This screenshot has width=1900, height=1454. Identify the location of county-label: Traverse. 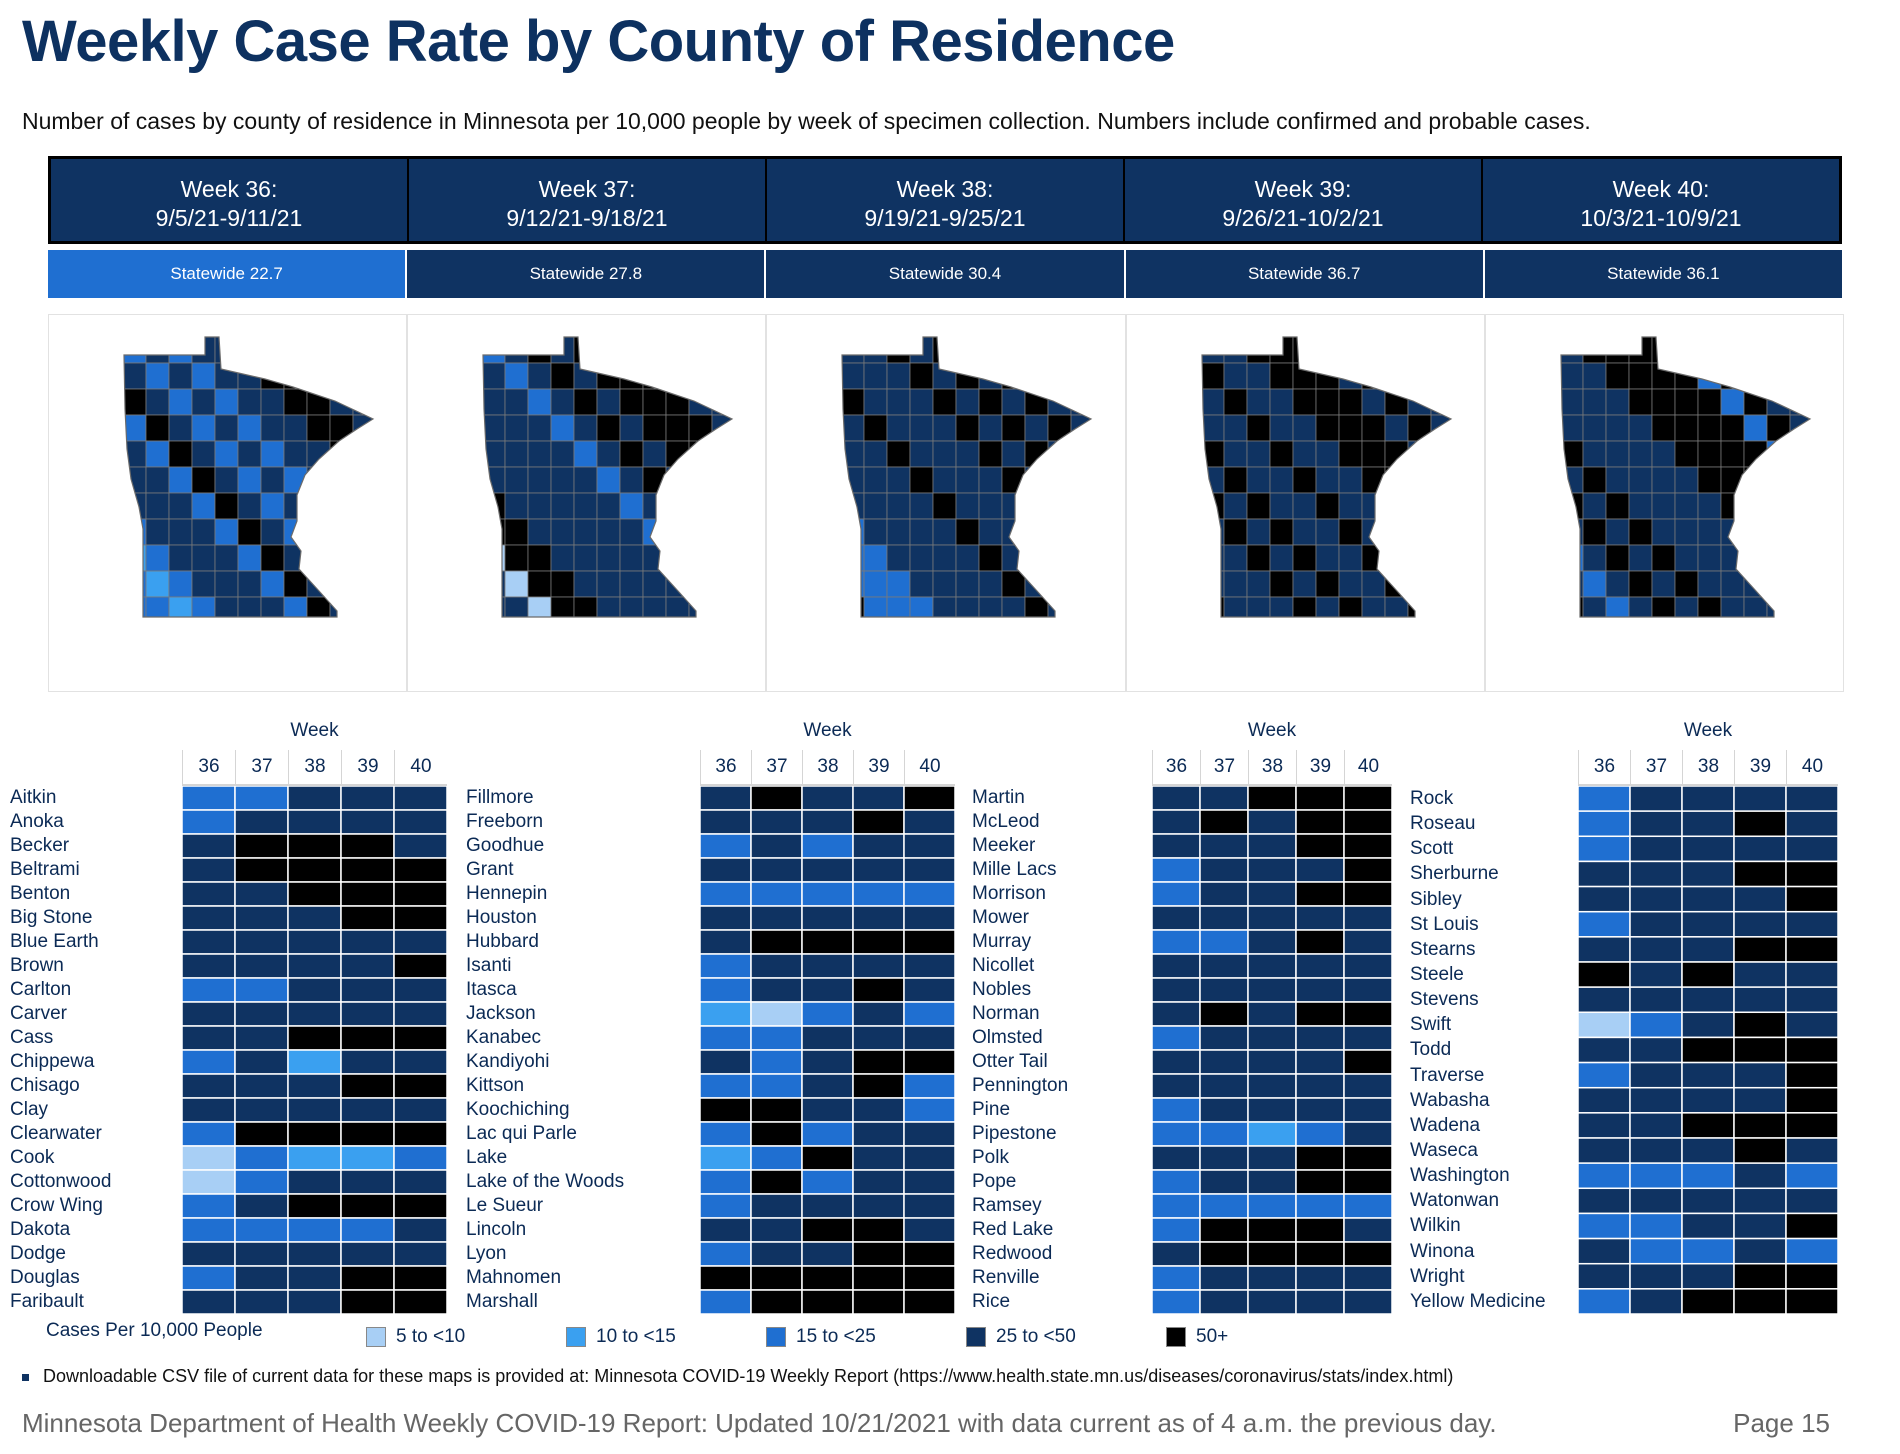
(1447, 1075).